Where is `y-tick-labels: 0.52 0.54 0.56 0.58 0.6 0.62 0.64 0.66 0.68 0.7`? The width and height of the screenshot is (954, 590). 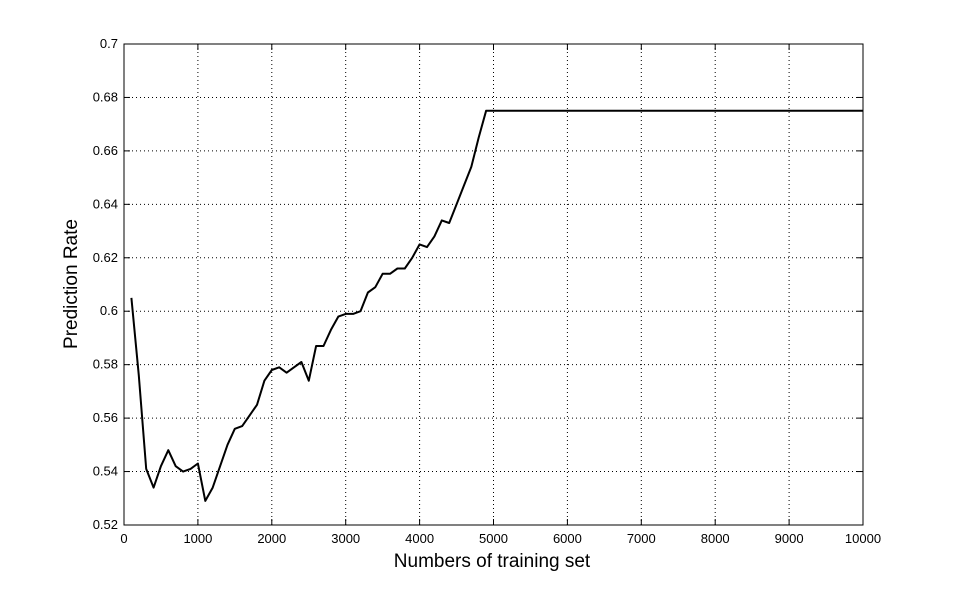
y-tick-labels: 0.52 0.54 0.56 0.58 0.6 0.62 0.64 0.66 0.68 0.7 is located at coordinates (105, 284).